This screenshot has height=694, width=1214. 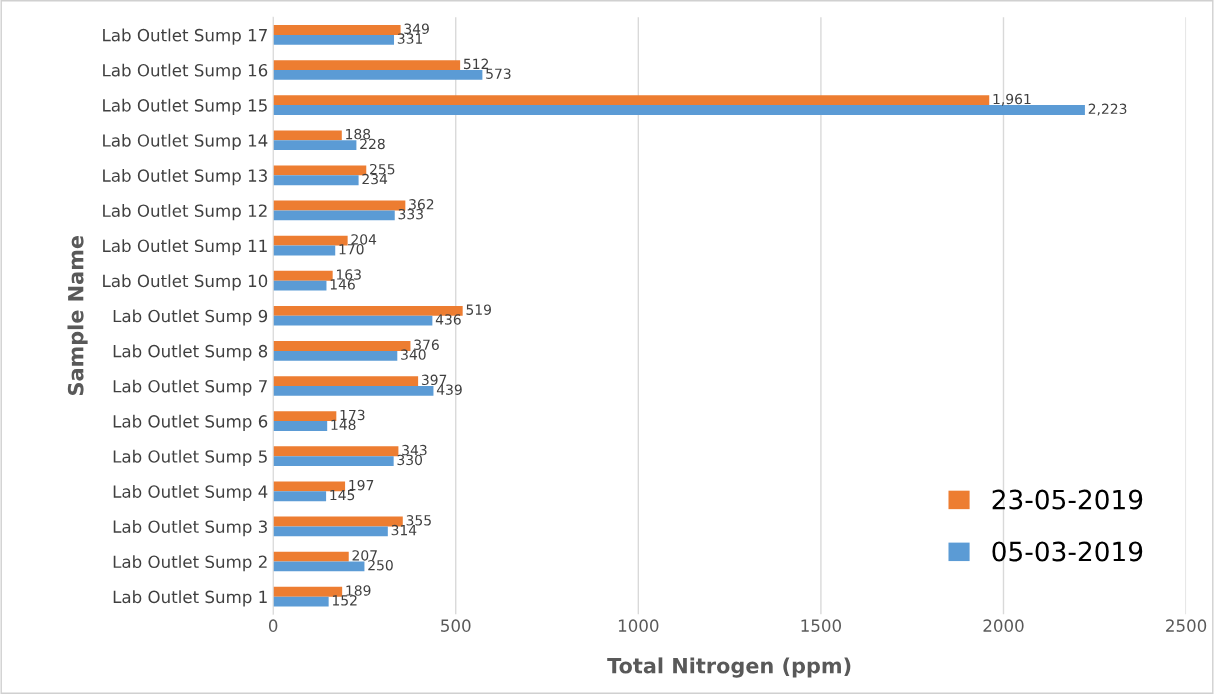 I want to click on y-tick-label: Lab Outlet Sump 7, so click(x=190, y=387).